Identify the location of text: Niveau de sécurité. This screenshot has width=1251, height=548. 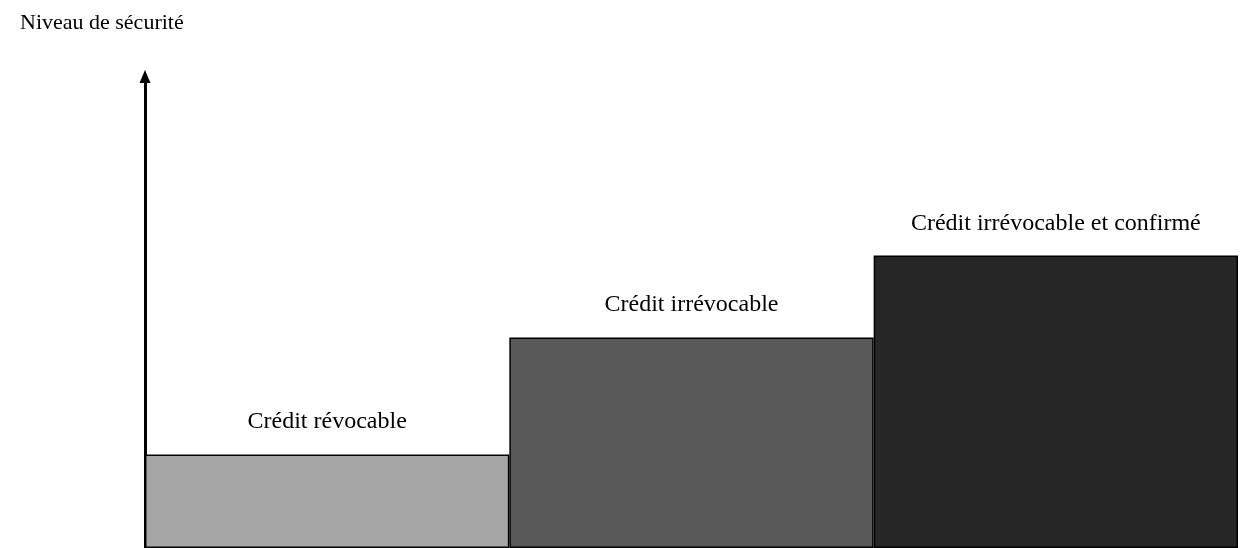
(102, 21).